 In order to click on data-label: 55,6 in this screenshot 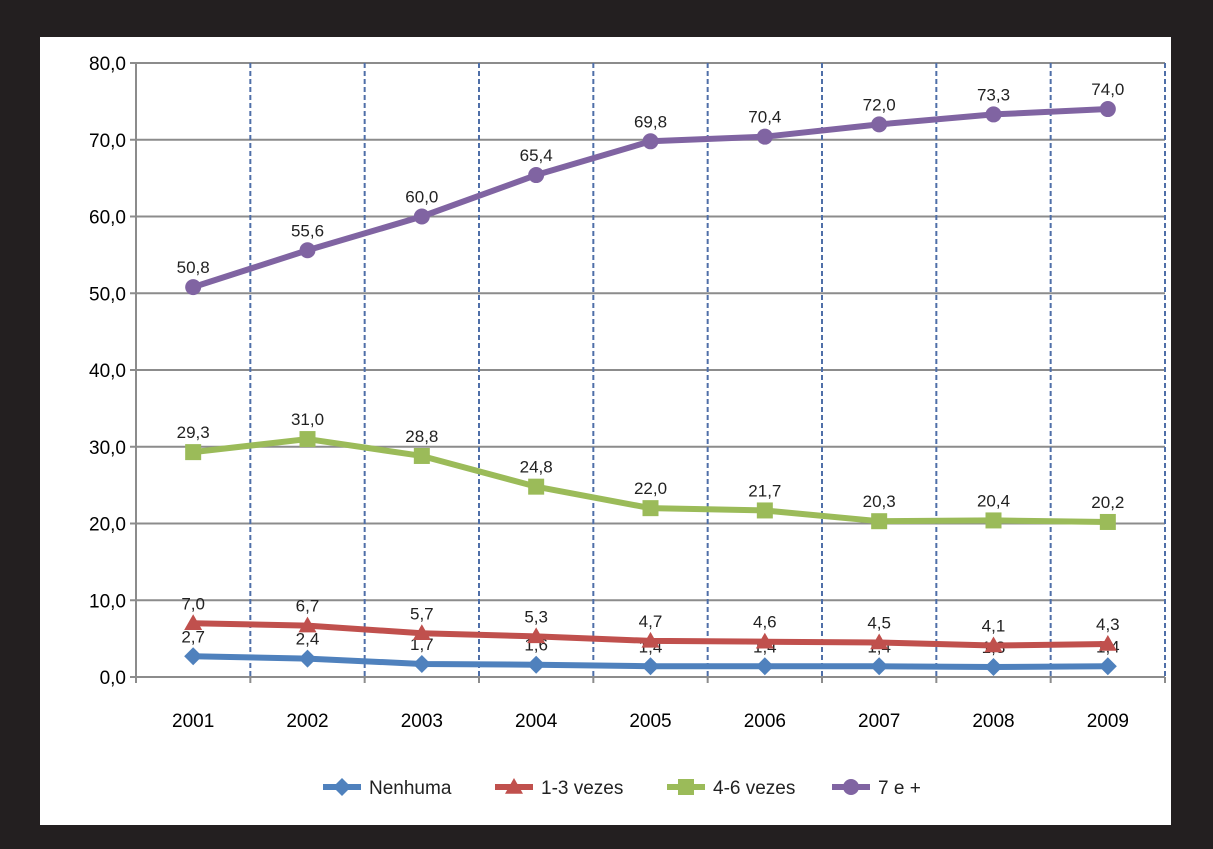, I will do `click(307, 230)`.